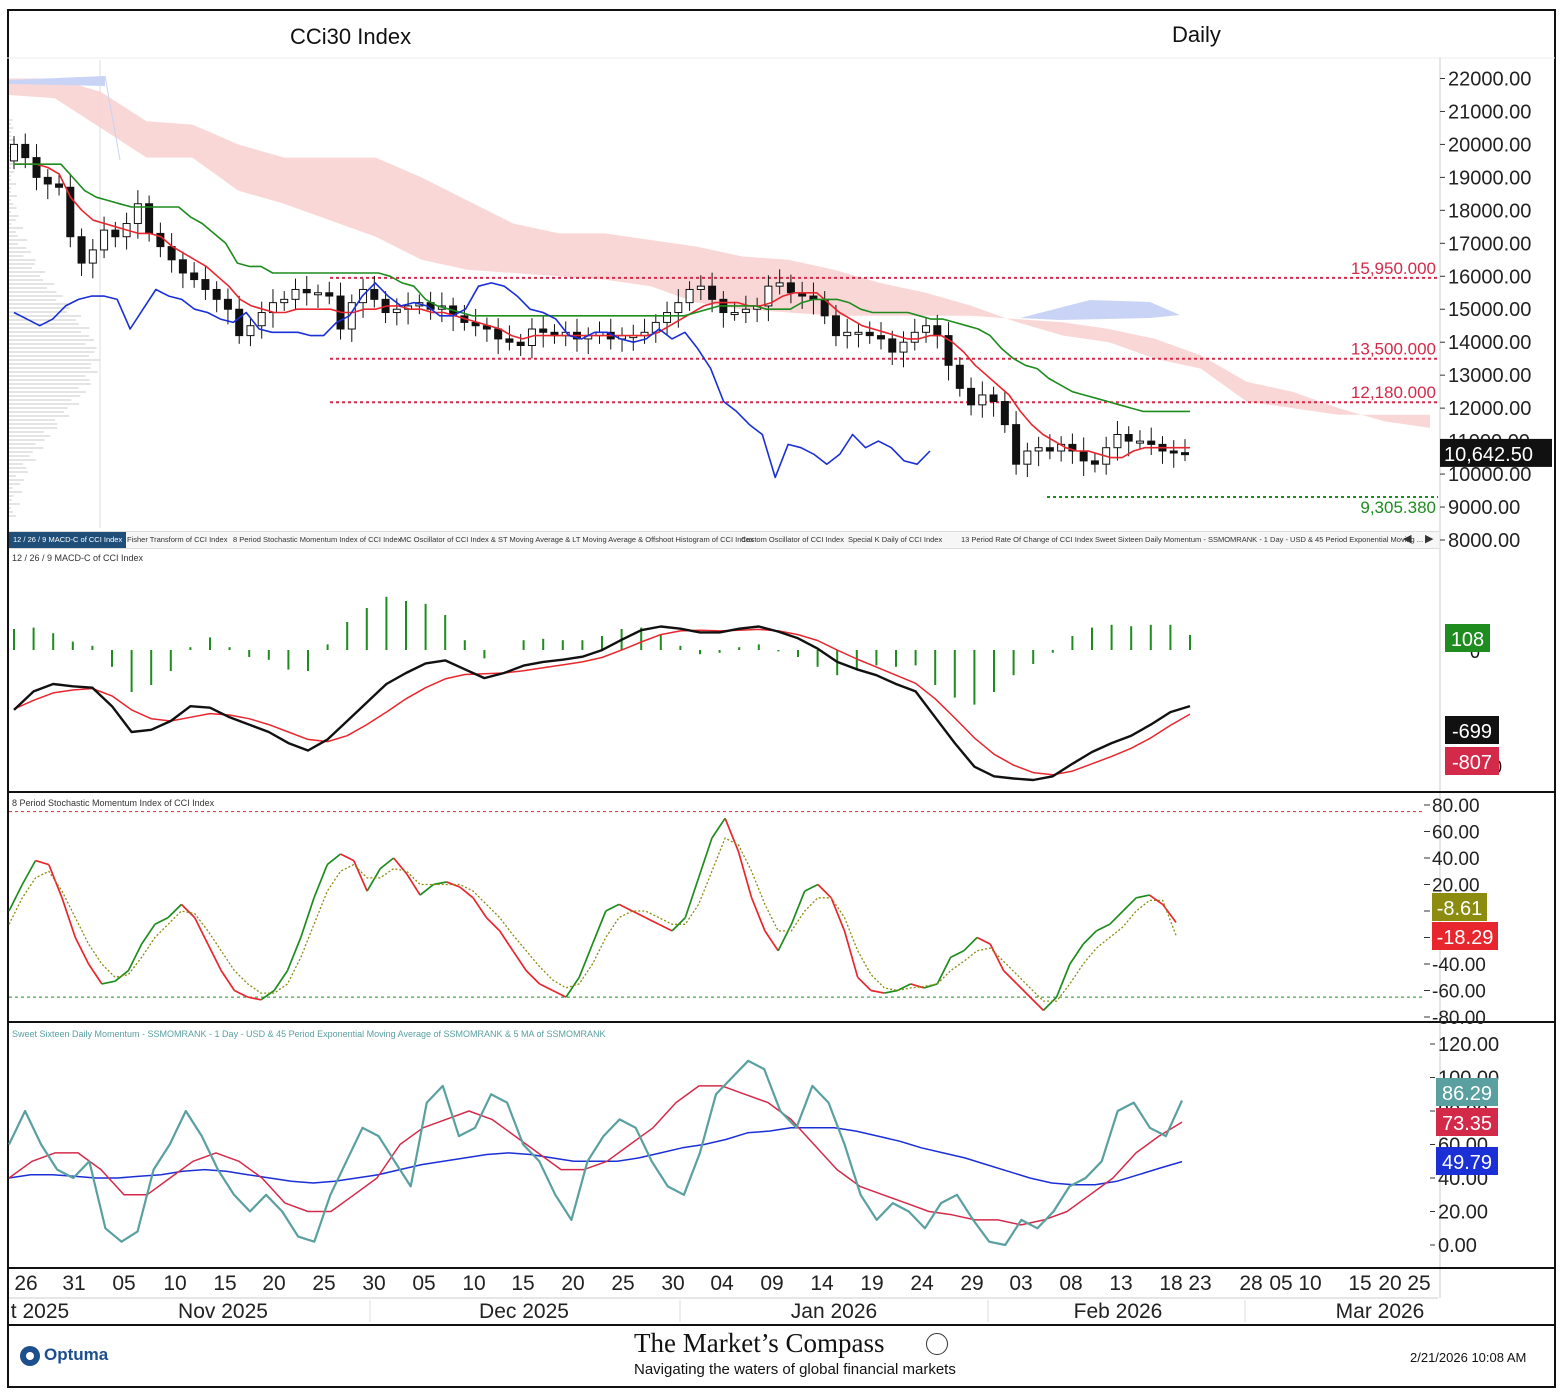 The height and width of the screenshot is (1395, 1564). What do you see at coordinates (1070, 1283) in the screenshot?
I see `time-day-label: 08` at bounding box center [1070, 1283].